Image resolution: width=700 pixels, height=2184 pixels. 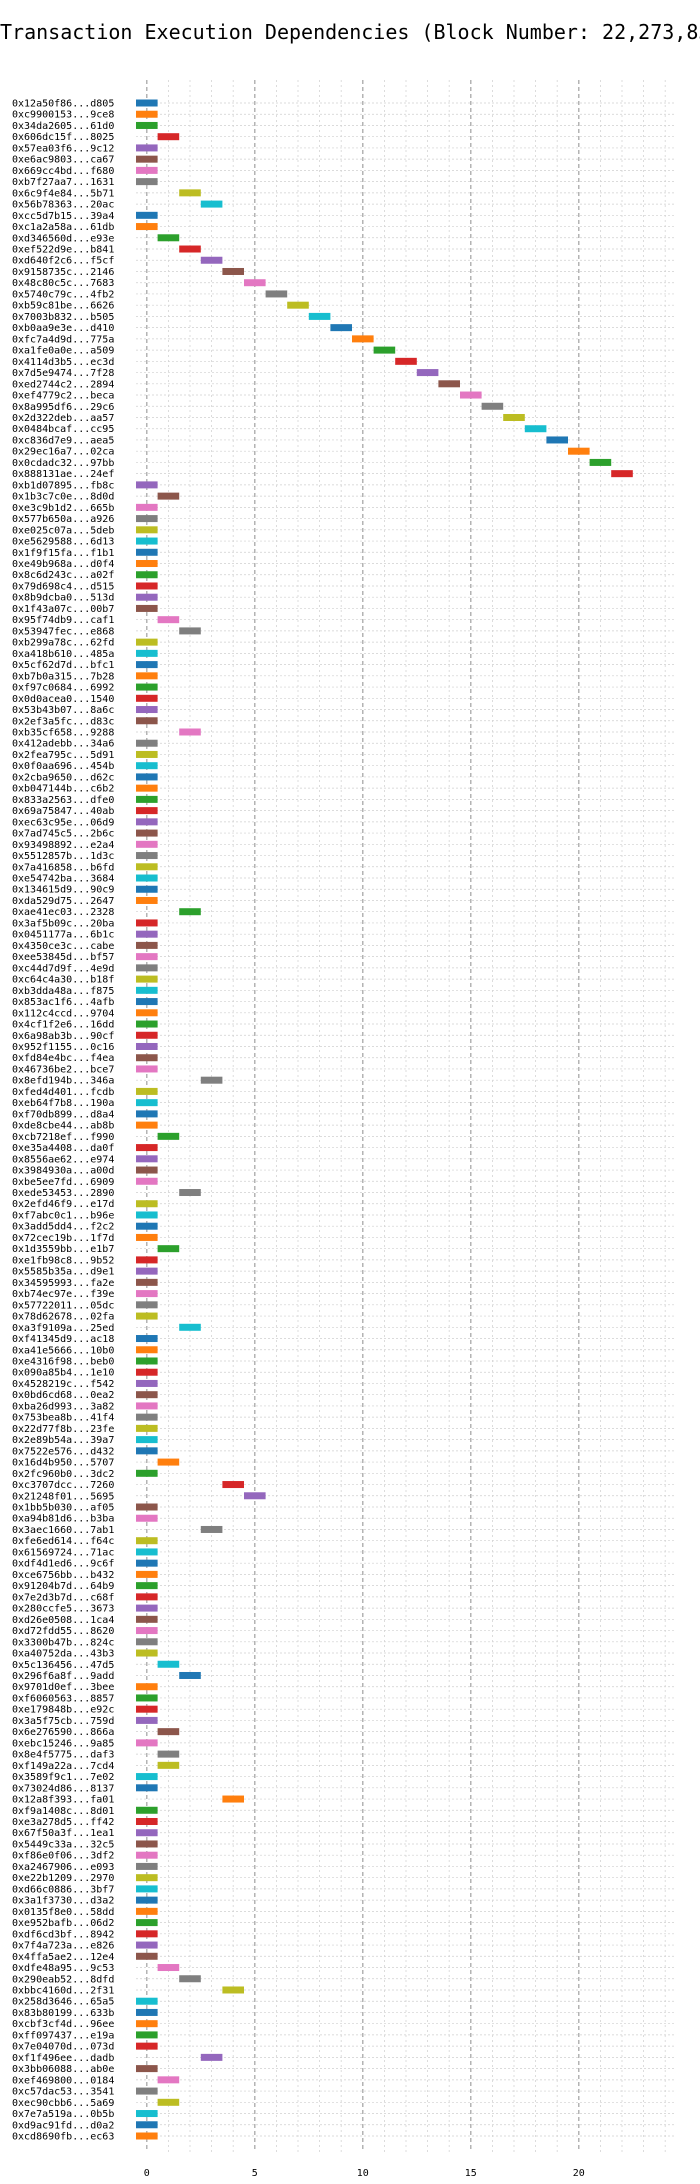 I want to click on y-tick-label: 0x93498892...e2a4, so click(x=63, y=845).